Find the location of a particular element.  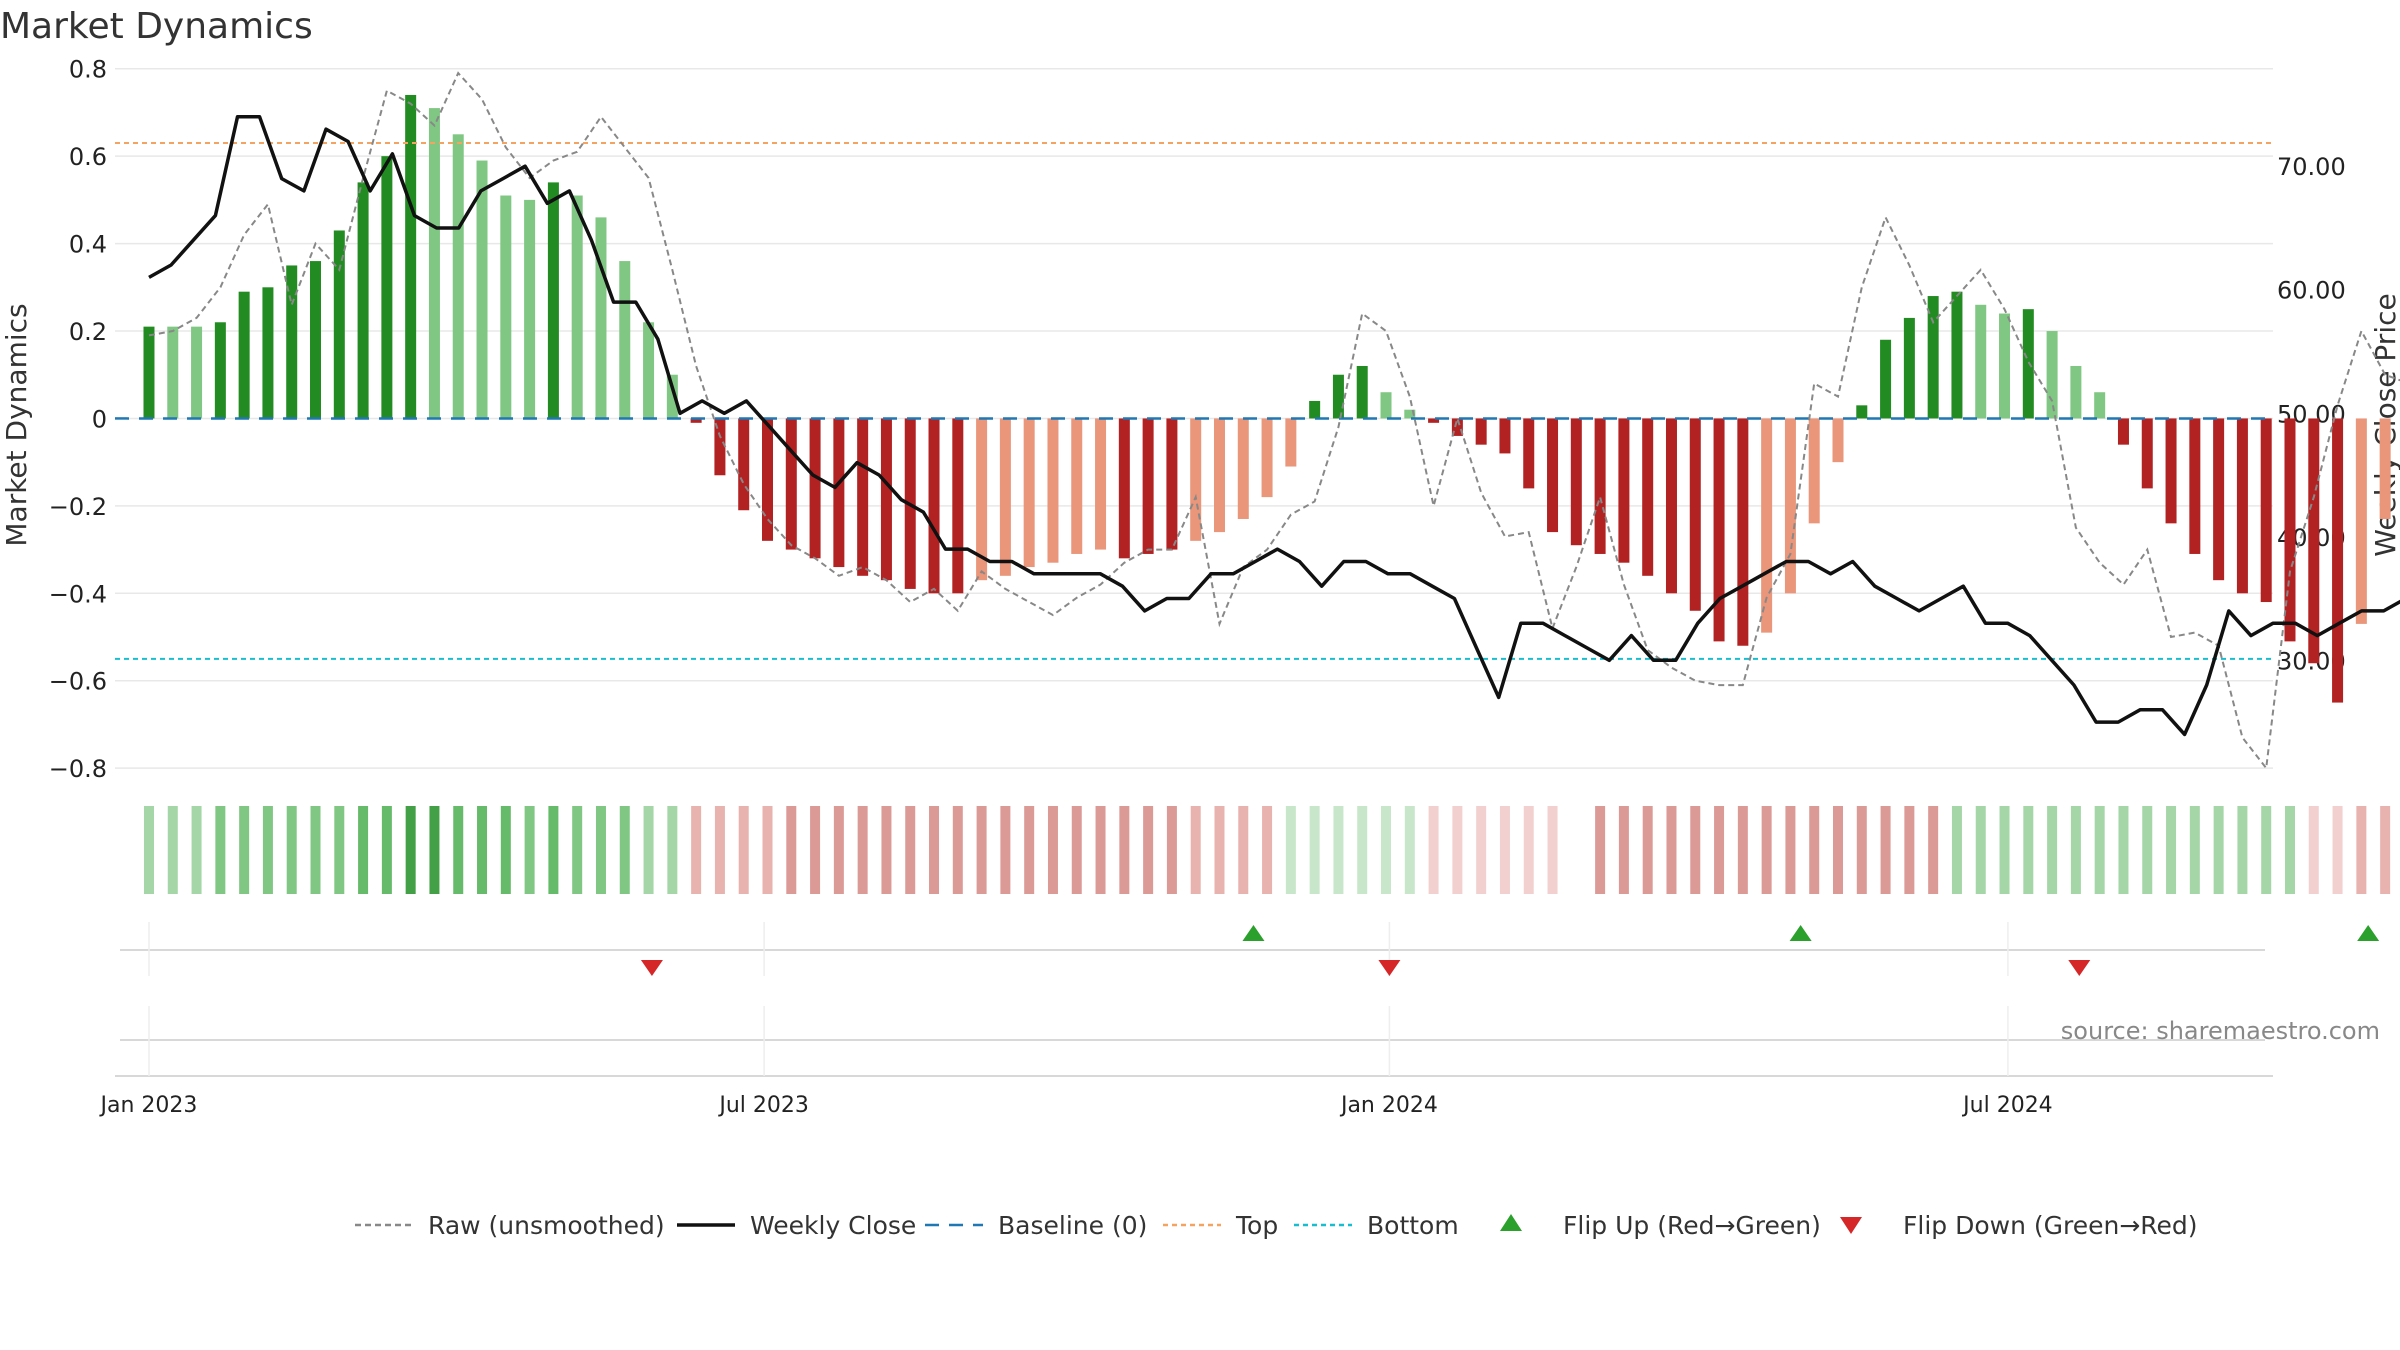

y-left-axis-label: Market Dynamics is located at coordinates (16, 424).